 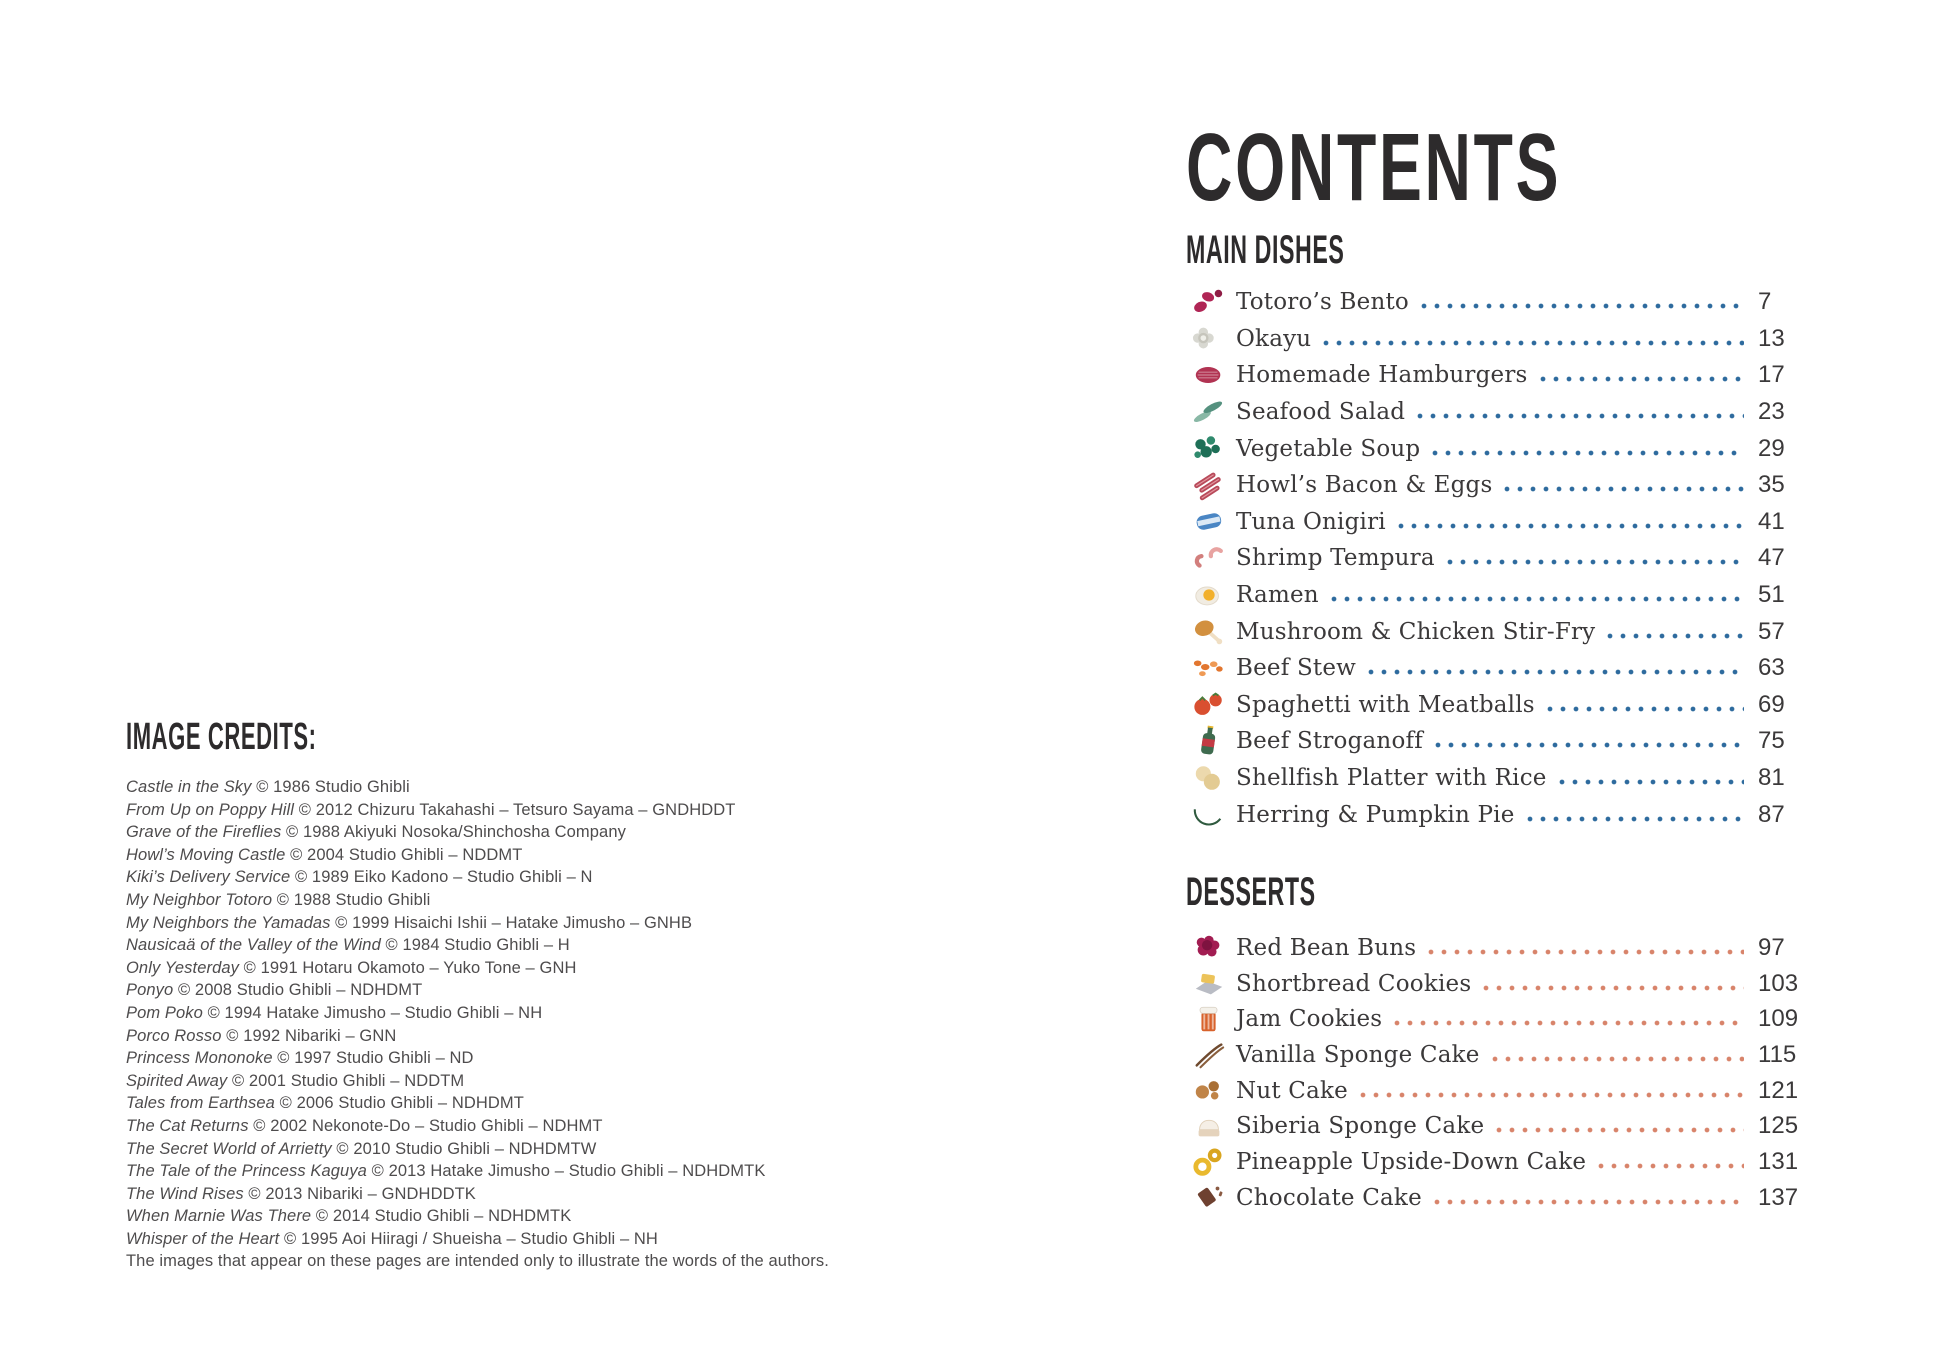 What do you see at coordinates (1209, 1126) in the screenshot?
I see `cream-cake-icon` at bounding box center [1209, 1126].